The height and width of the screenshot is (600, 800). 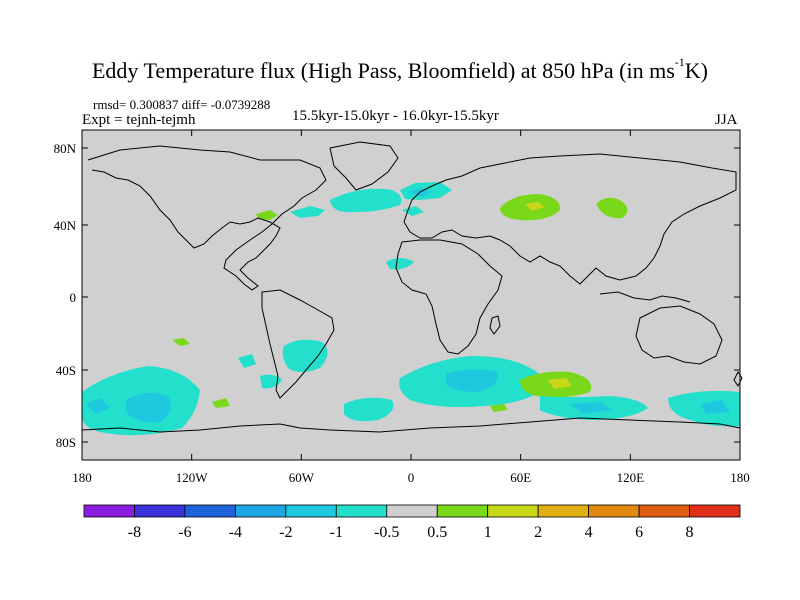 What do you see at coordinates (645, 297) in the screenshot?
I see `coastline-indonesia` at bounding box center [645, 297].